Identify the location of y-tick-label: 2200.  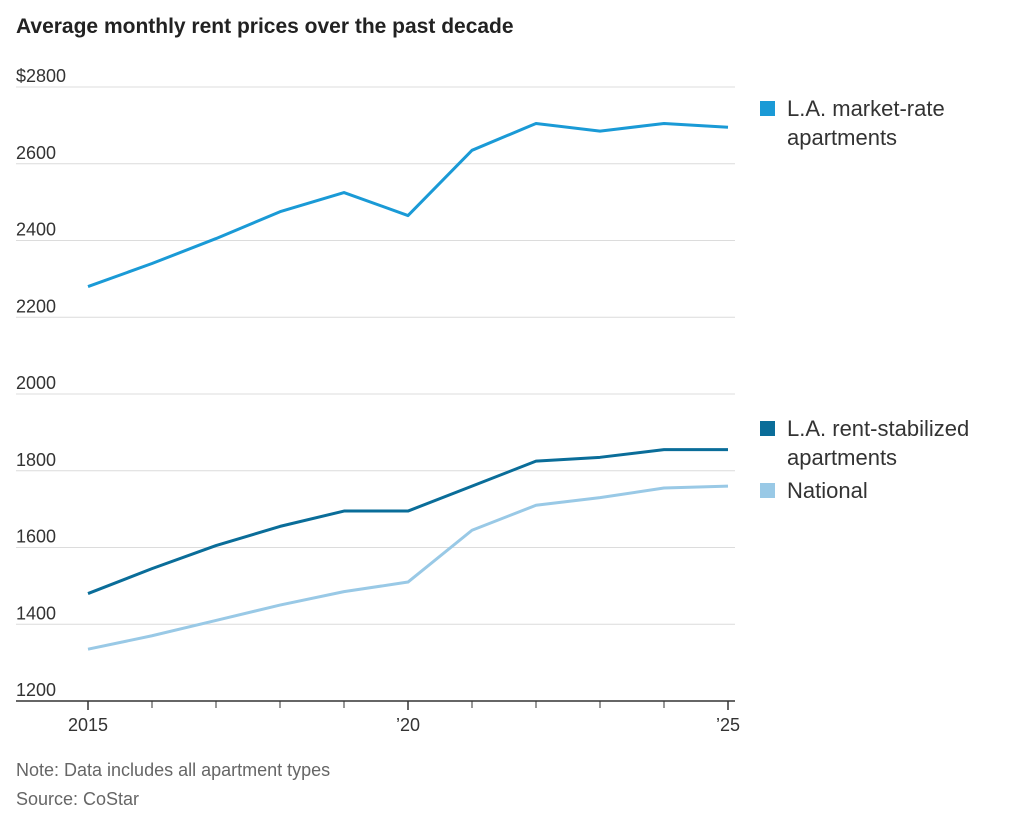
(36, 306).